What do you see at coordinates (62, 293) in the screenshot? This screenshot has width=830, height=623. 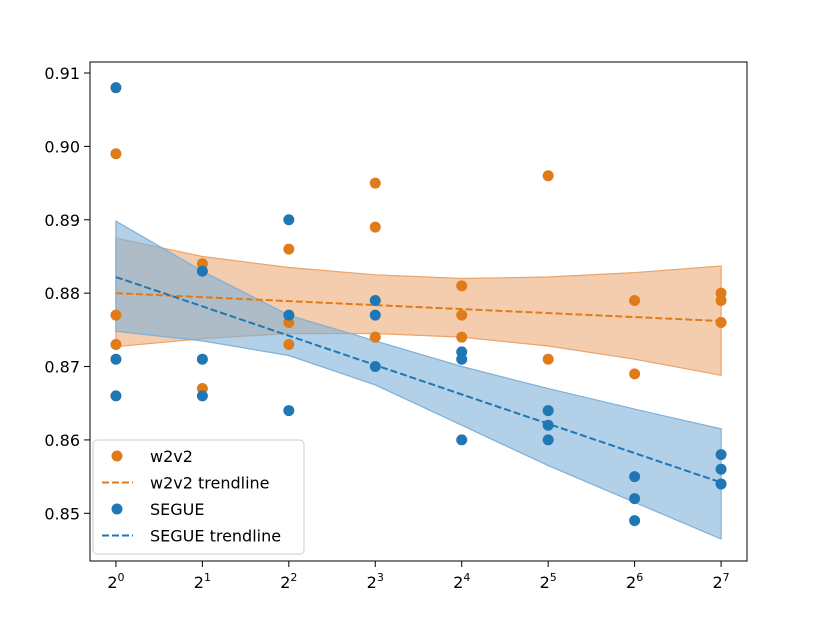 I see `y-tick-label: 0.88` at bounding box center [62, 293].